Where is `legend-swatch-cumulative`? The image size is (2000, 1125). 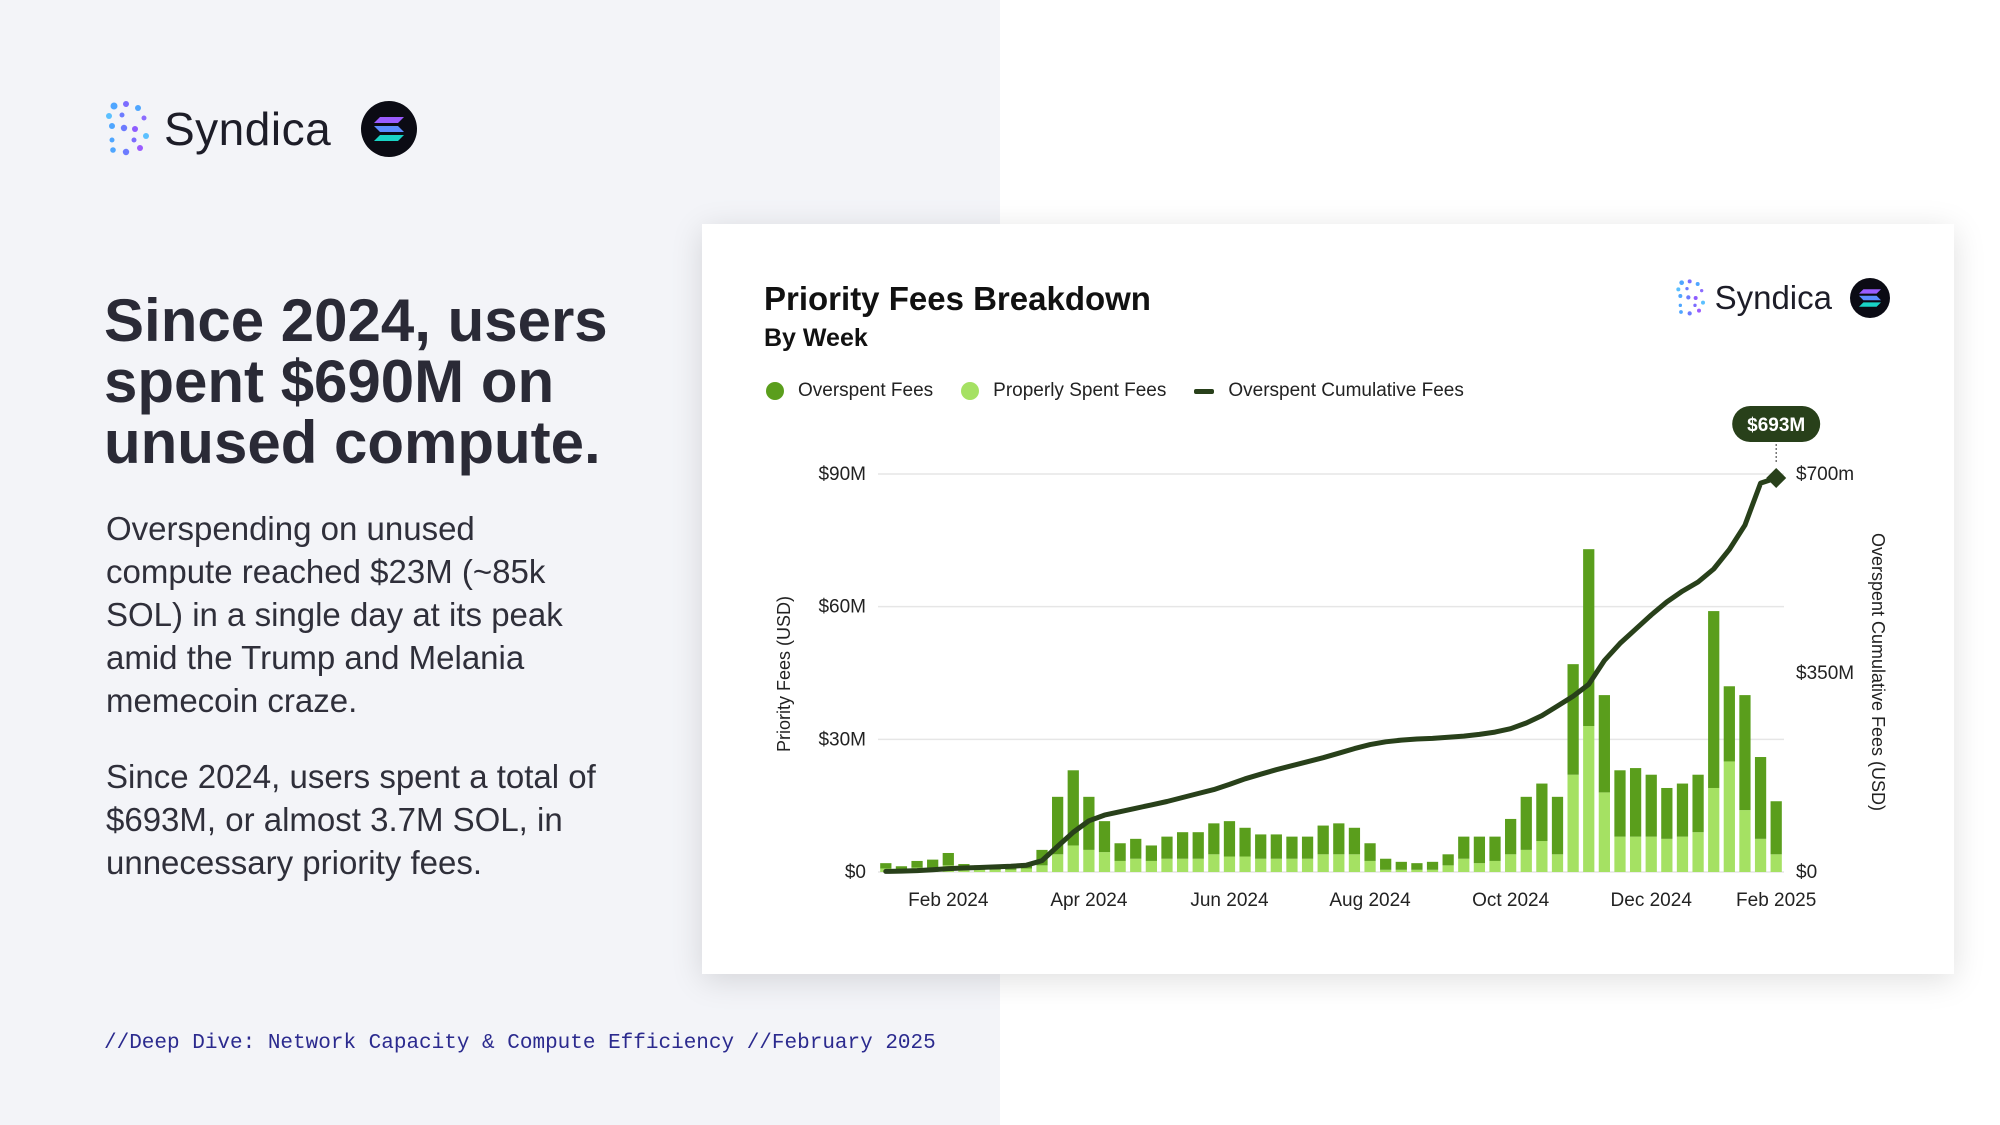
legend-swatch-cumulative is located at coordinates (1204, 391).